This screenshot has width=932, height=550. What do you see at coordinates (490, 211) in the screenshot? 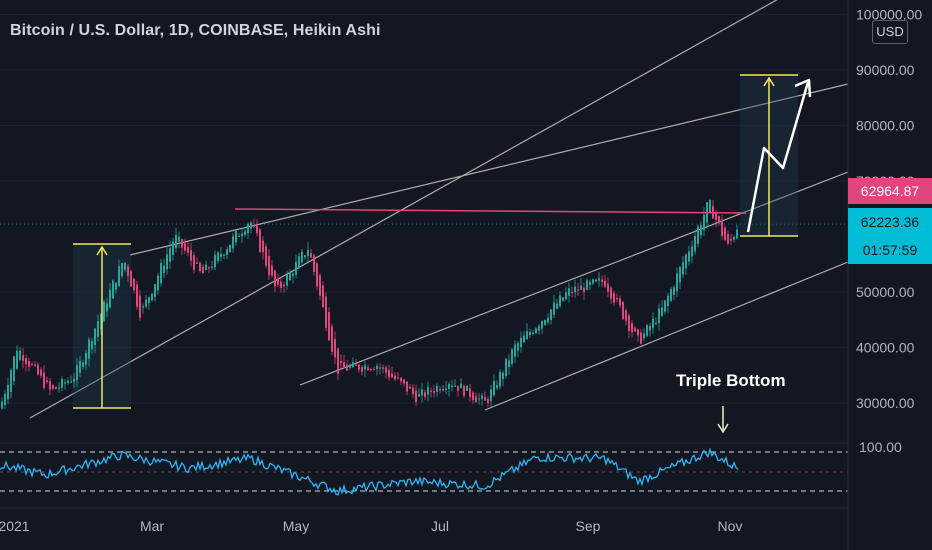
I see `resistance-line` at bounding box center [490, 211].